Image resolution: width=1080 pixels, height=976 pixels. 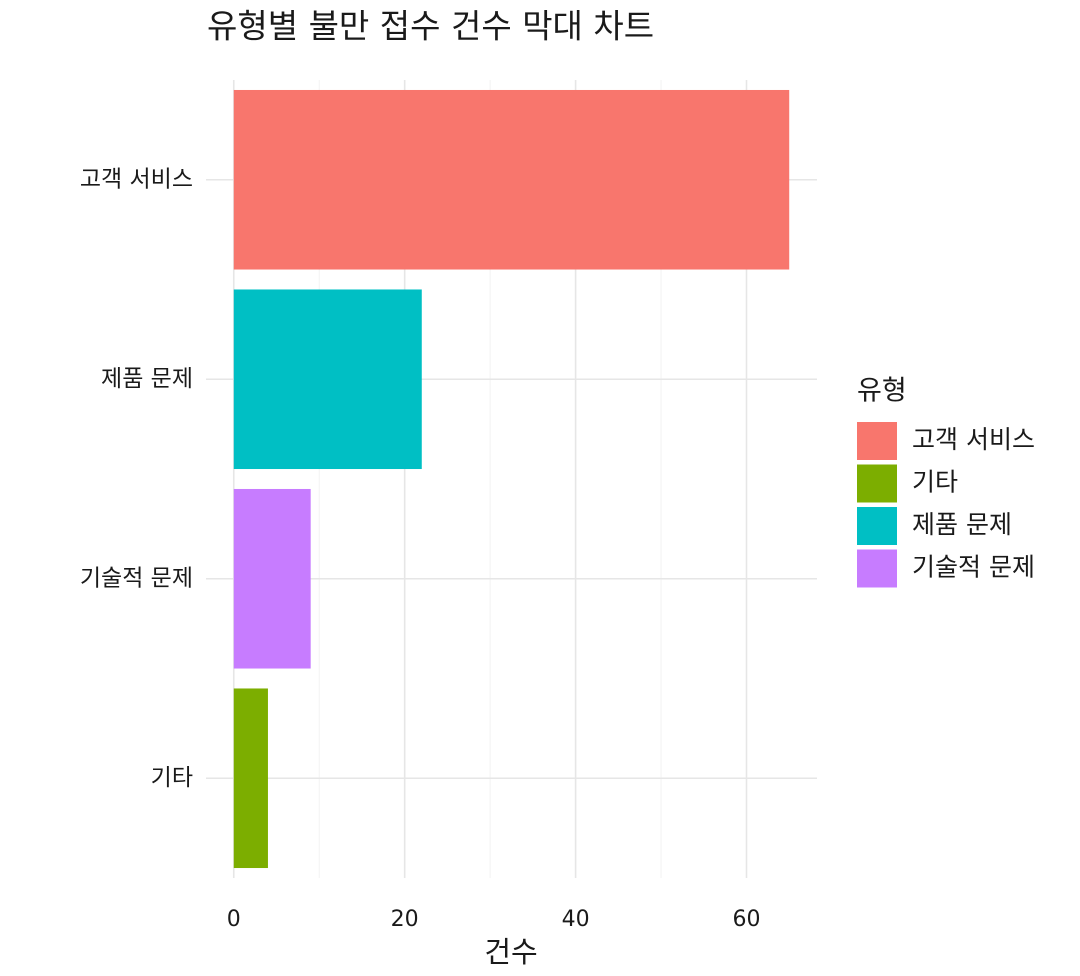 I want to click on y-tick-label: 제품 문제, so click(x=147, y=379).